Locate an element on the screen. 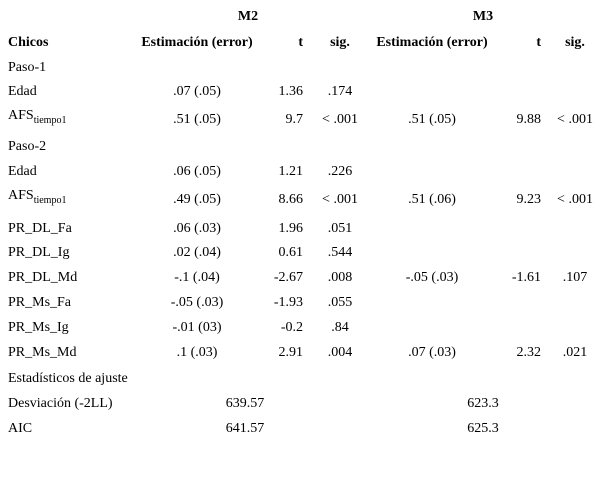 The width and height of the screenshot is (606, 501). row-label: AIC is located at coordinates (20, 428).